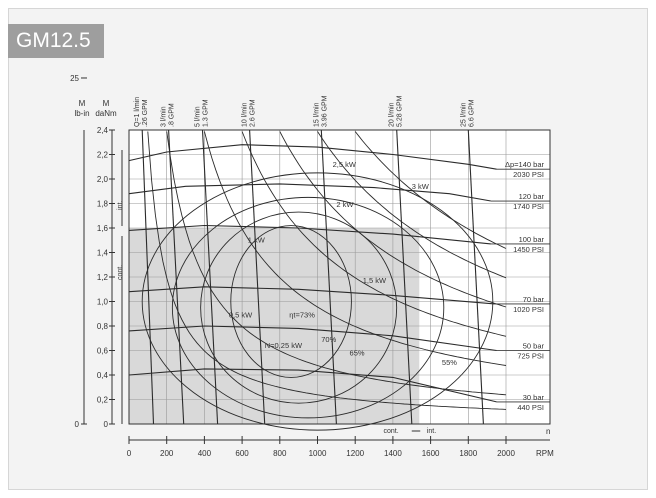 This screenshot has width=656, height=498. Describe the element at coordinates (318, 453) in the screenshot. I see `x-tick-label: 1000` at that location.